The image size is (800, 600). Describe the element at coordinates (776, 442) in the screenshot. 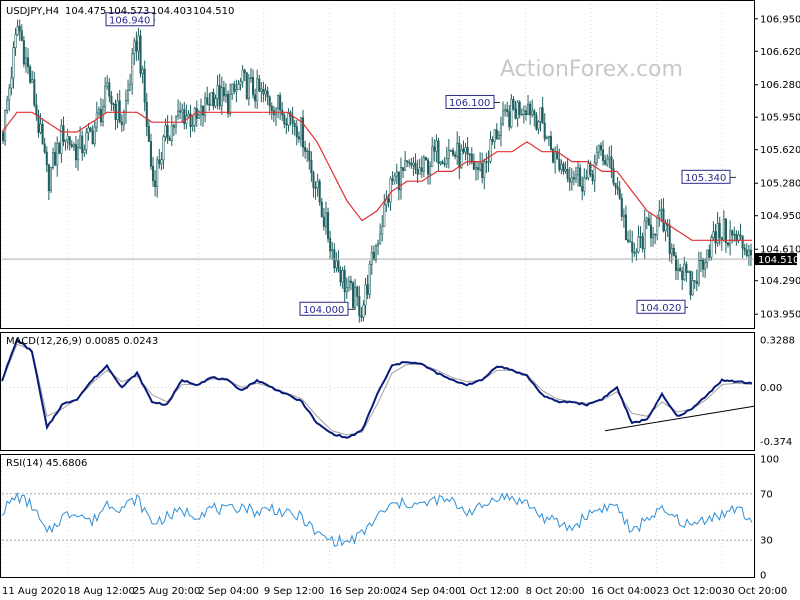

I see `macd-y-tick-label: -0.374` at that location.